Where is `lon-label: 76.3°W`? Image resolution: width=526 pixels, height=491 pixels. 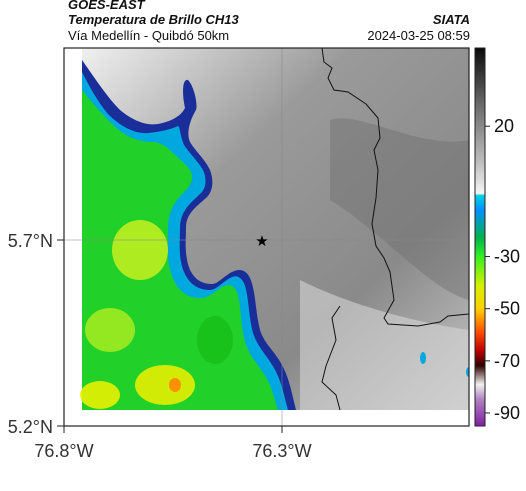
lon-label: 76.3°W is located at coordinates (281, 451).